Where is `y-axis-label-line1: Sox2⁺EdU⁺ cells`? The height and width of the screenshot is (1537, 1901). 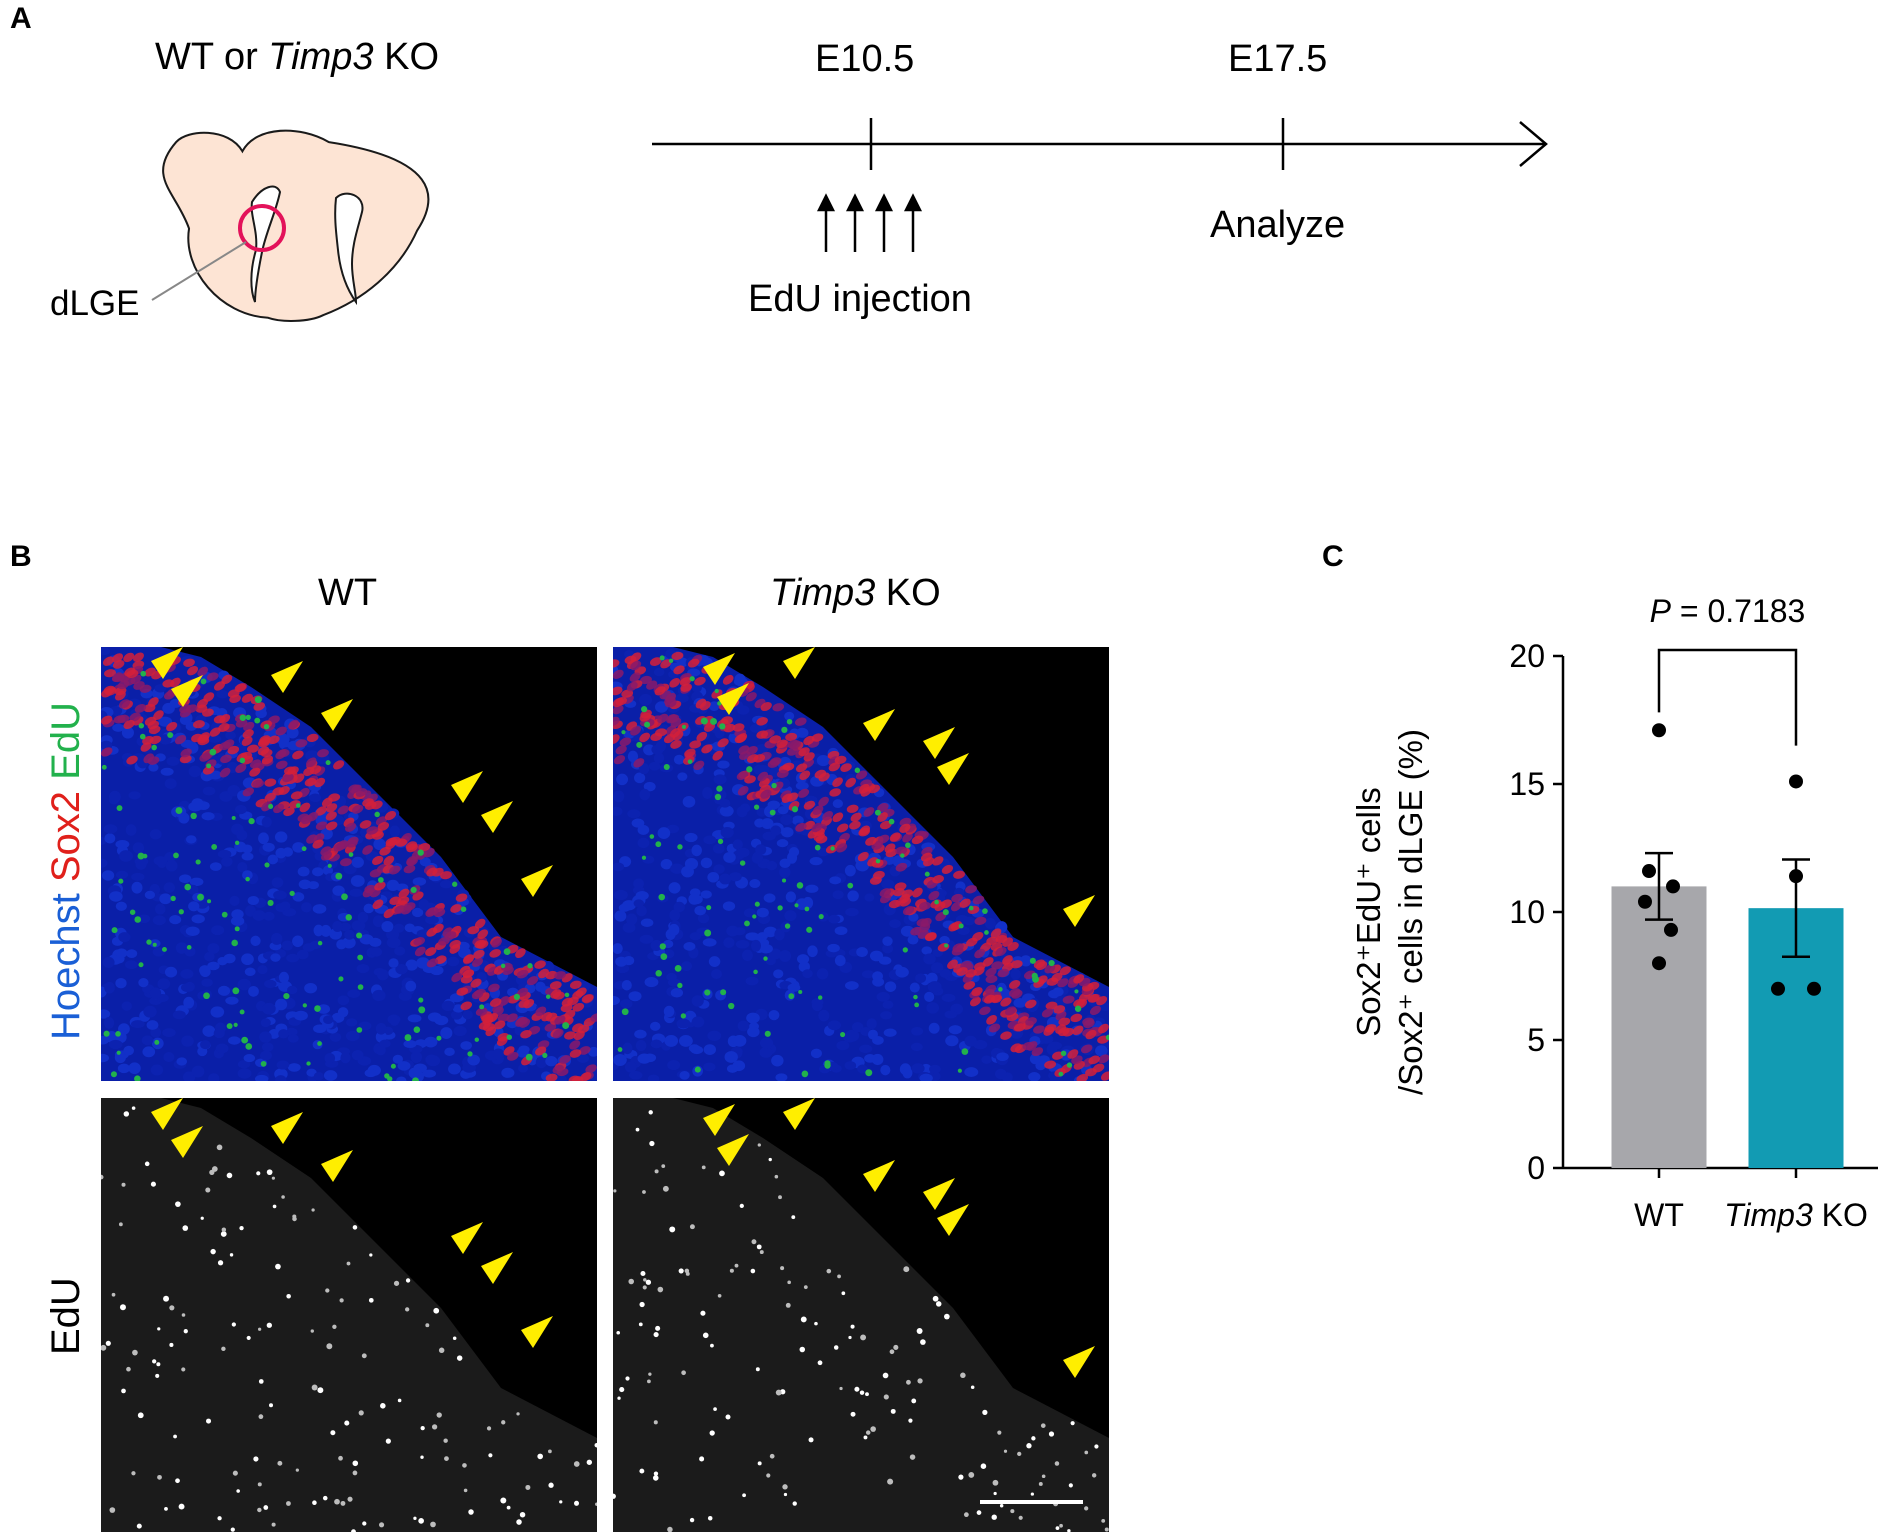
y-axis-label-line1: Sox2⁺EdU⁺ cells is located at coordinates (1368, 911).